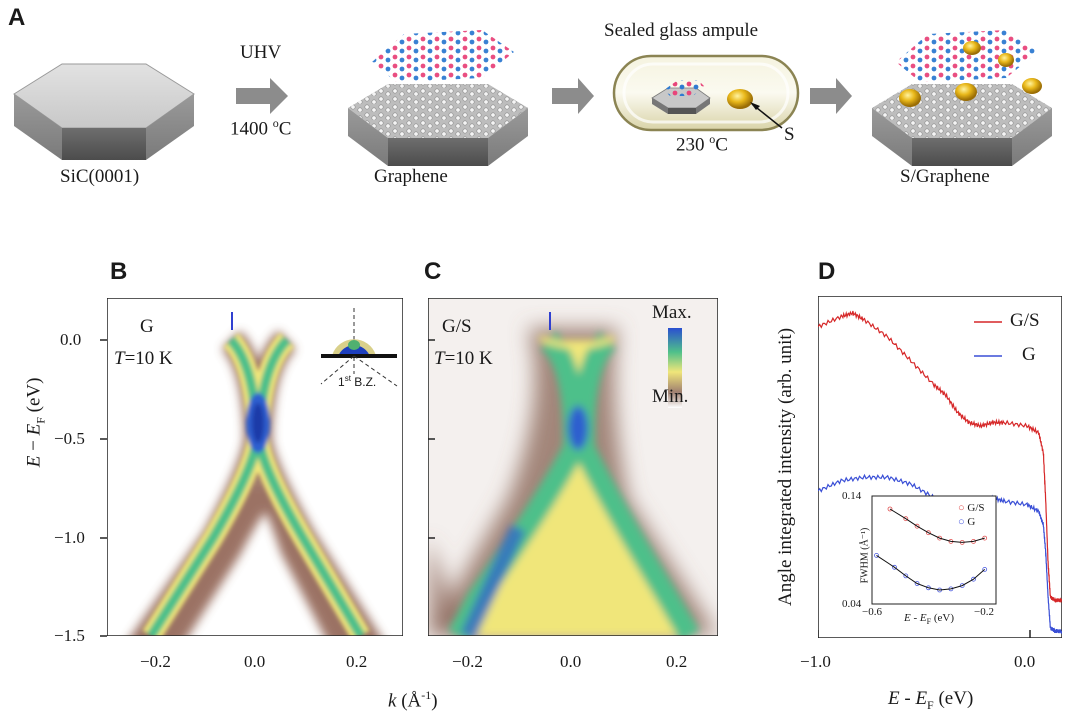  Describe the element at coordinates (255, 467) in the screenshot. I see `arpes-map-graphene` at that location.